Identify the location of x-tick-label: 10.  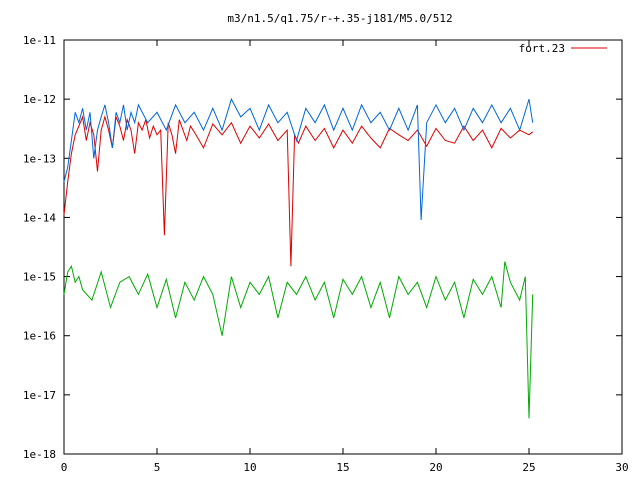
(249, 467).